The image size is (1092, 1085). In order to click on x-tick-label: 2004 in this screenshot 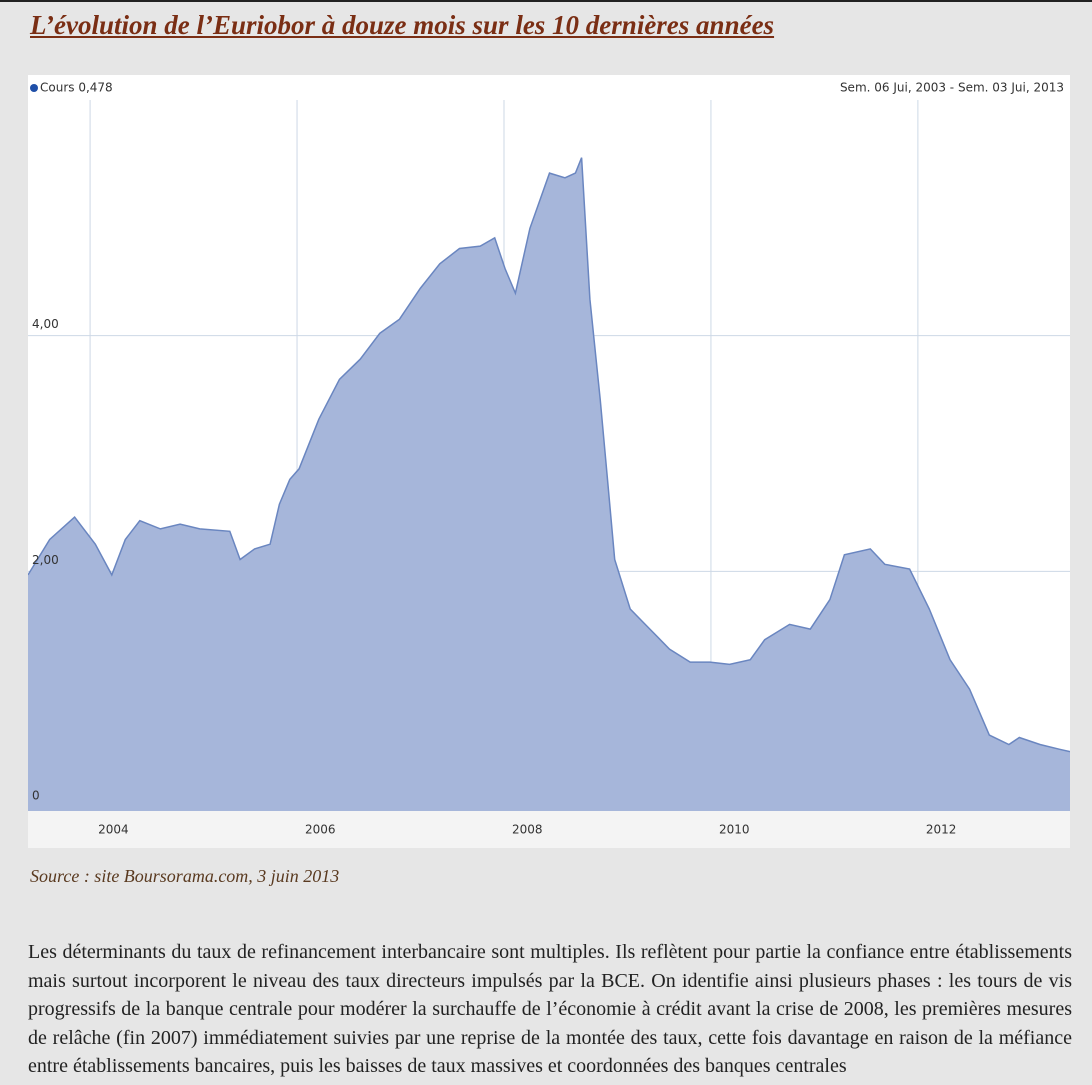, I will do `click(113, 830)`.